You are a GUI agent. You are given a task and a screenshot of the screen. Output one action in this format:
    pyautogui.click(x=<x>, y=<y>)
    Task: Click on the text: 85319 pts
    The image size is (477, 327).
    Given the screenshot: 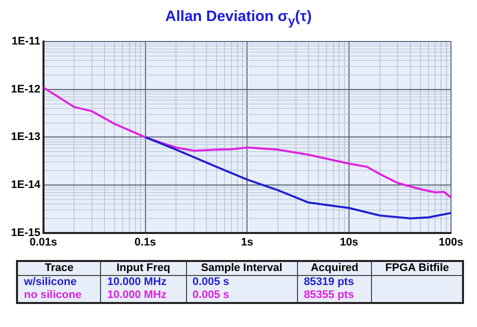 What is the action you would take?
    pyautogui.click(x=329, y=282)
    